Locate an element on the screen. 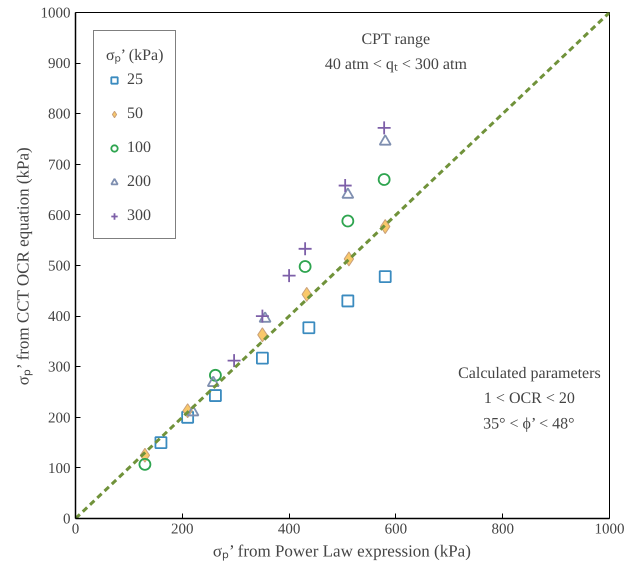 The image size is (631, 573). x-axis-title: σₚ’ from Power Law expression (kPa) is located at coordinates (341, 552).